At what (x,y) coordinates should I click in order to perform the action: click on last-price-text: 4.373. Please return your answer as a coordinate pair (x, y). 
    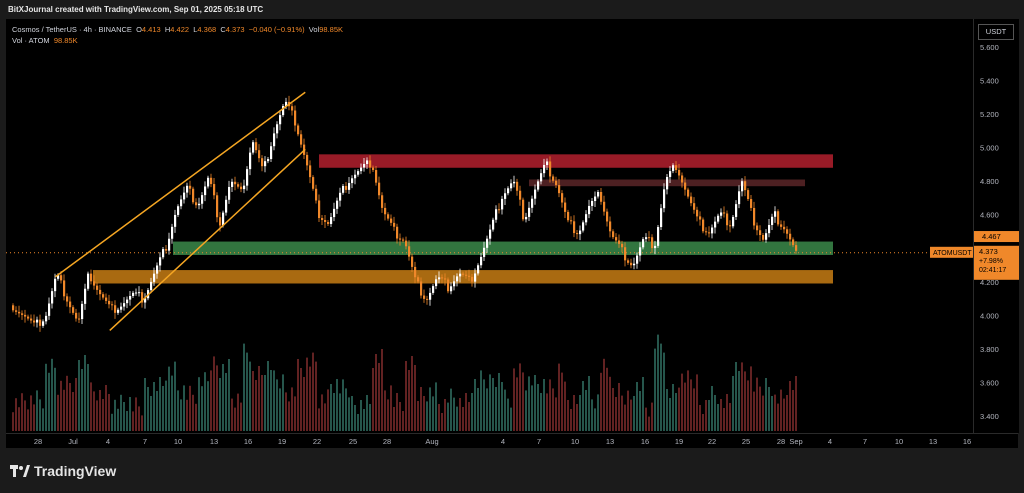
    Looking at the image, I should click on (988, 251).